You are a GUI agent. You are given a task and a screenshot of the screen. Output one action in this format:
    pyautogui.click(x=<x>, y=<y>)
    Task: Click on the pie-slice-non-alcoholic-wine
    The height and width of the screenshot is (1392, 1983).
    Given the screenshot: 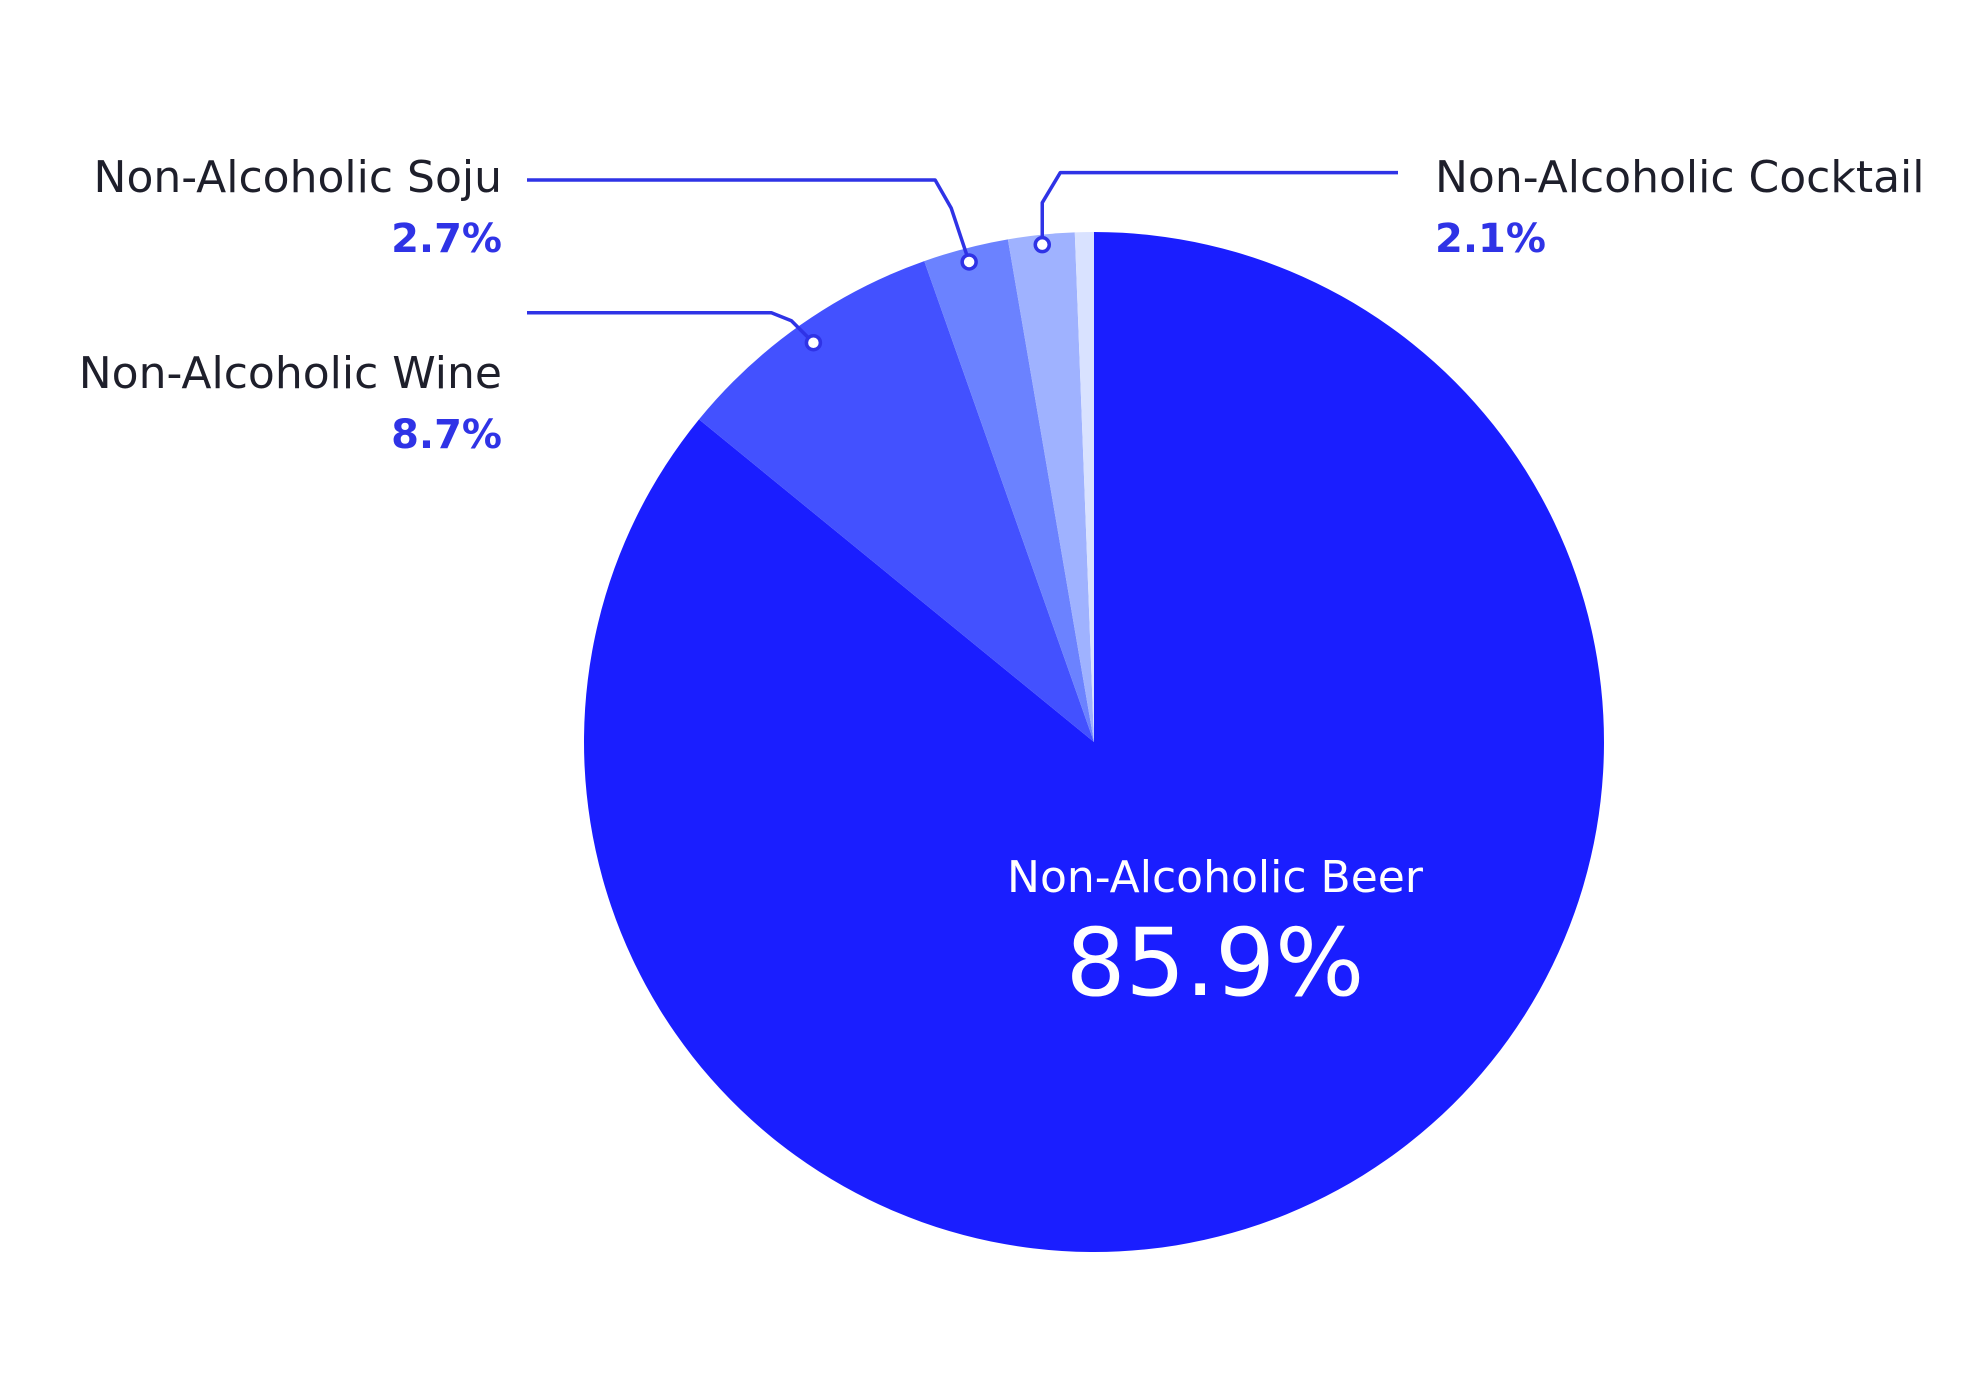 What is the action you would take?
    pyautogui.click(x=896, y=501)
    